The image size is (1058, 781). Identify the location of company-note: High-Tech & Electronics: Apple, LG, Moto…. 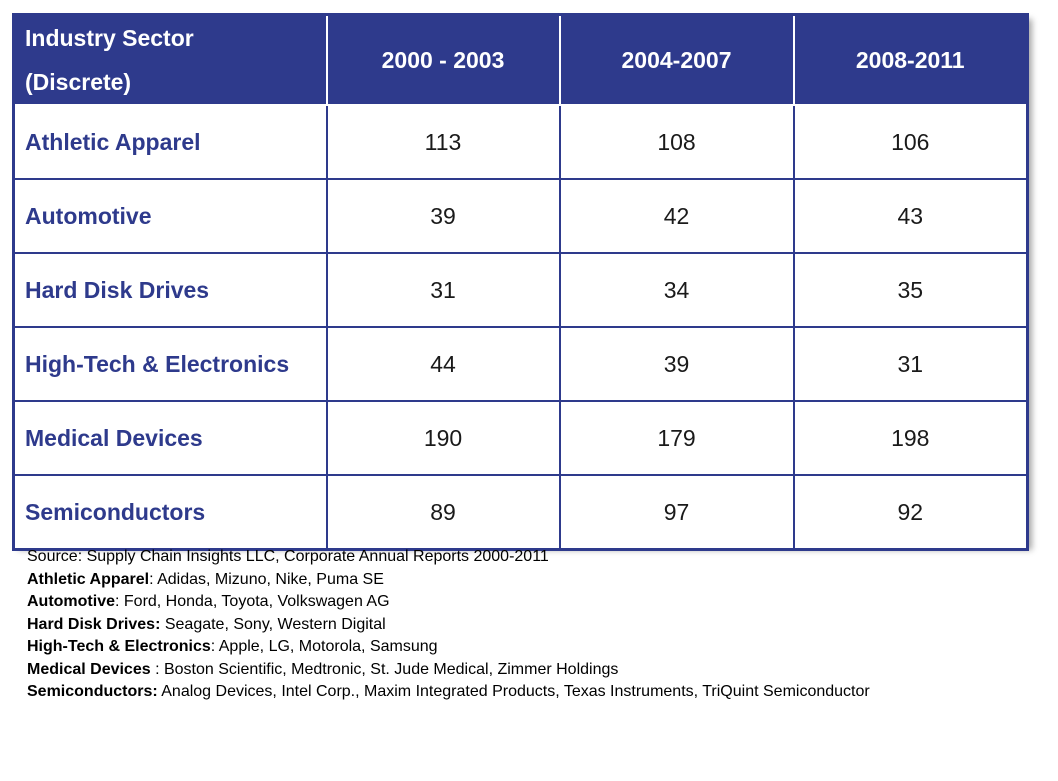
(448, 647).